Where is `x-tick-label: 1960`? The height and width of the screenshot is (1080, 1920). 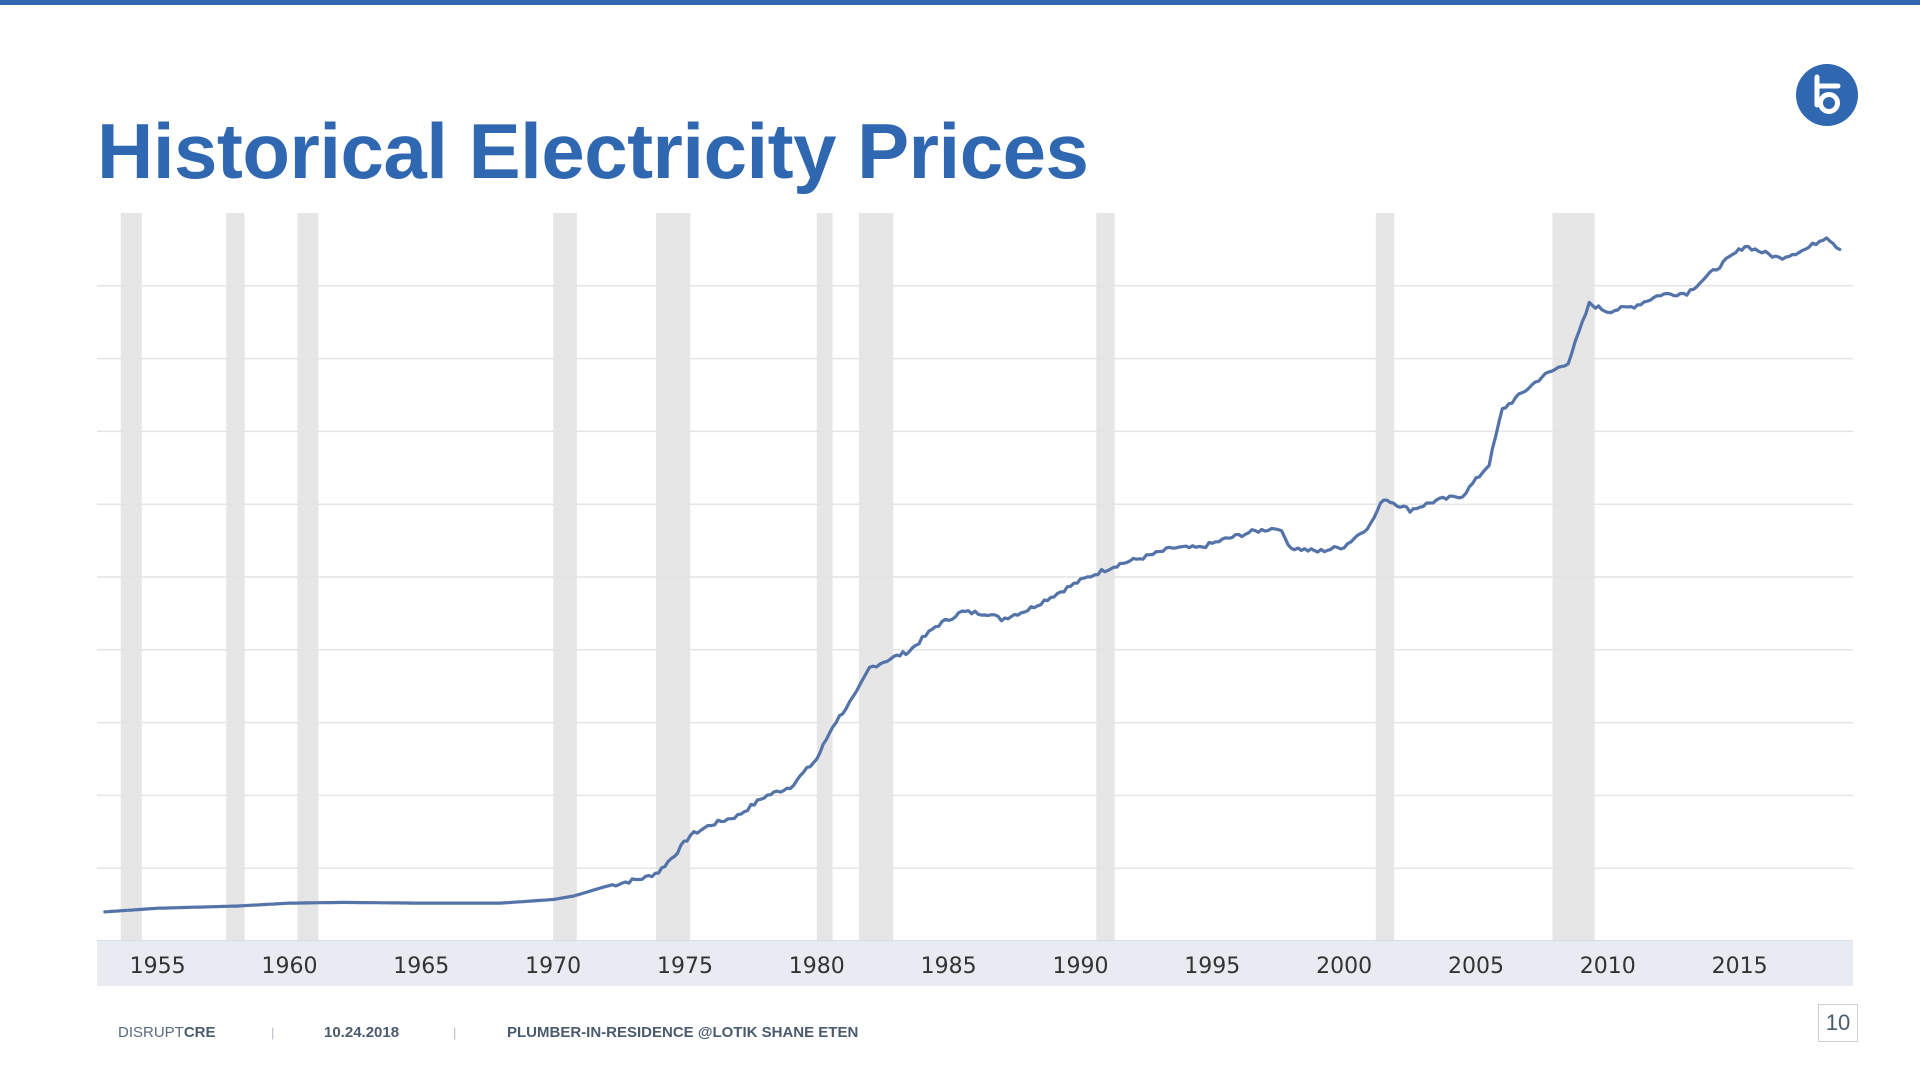
x-tick-label: 1960 is located at coordinates (289, 966).